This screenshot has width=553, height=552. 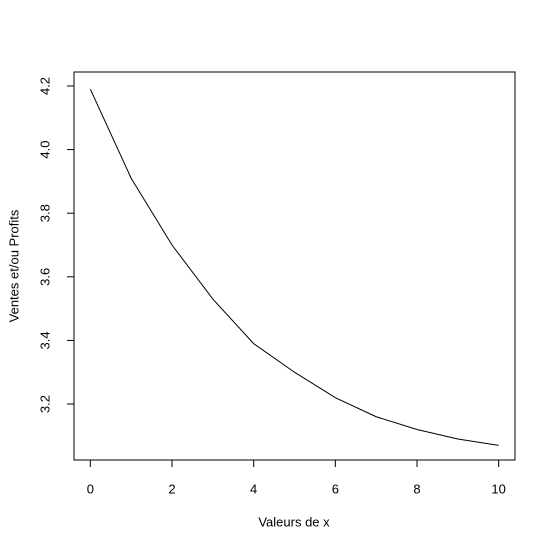 I want to click on y-tick-label: 3.4, so click(x=44, y=340).